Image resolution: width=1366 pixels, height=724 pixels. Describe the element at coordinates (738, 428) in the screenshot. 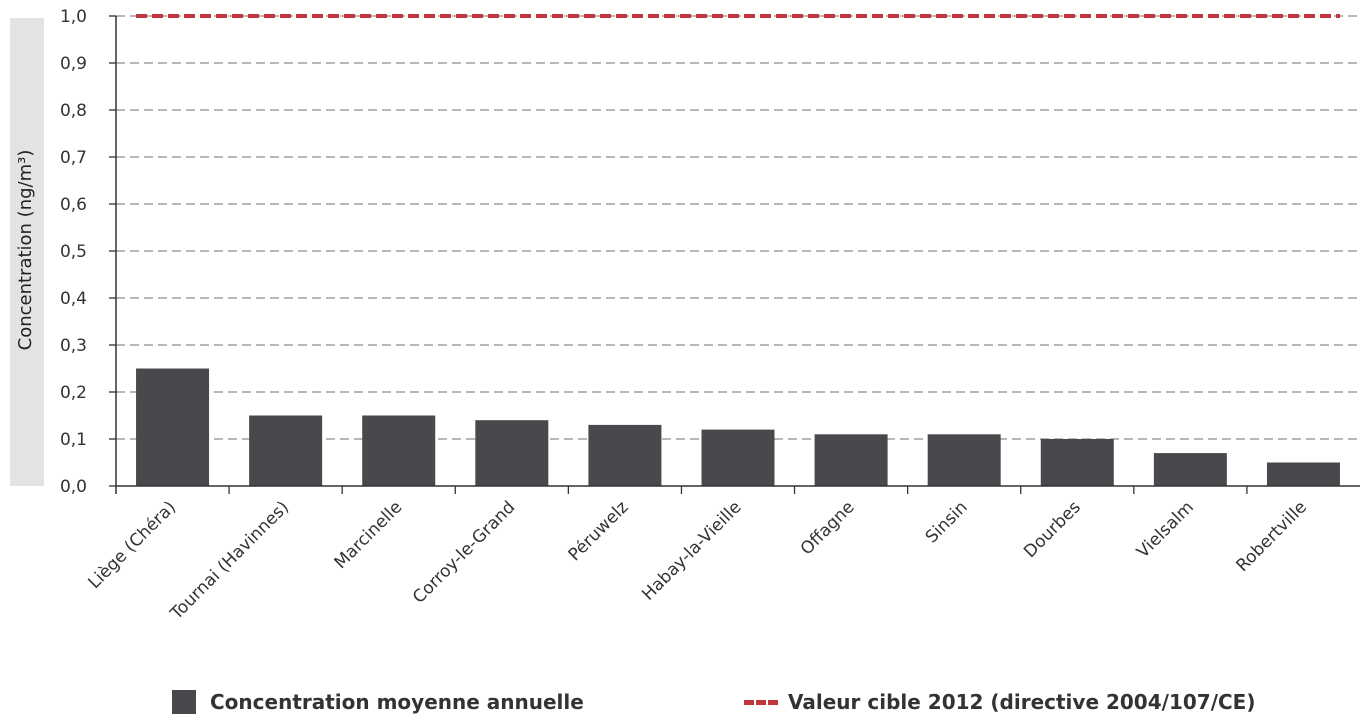

I see `bars` at that location.